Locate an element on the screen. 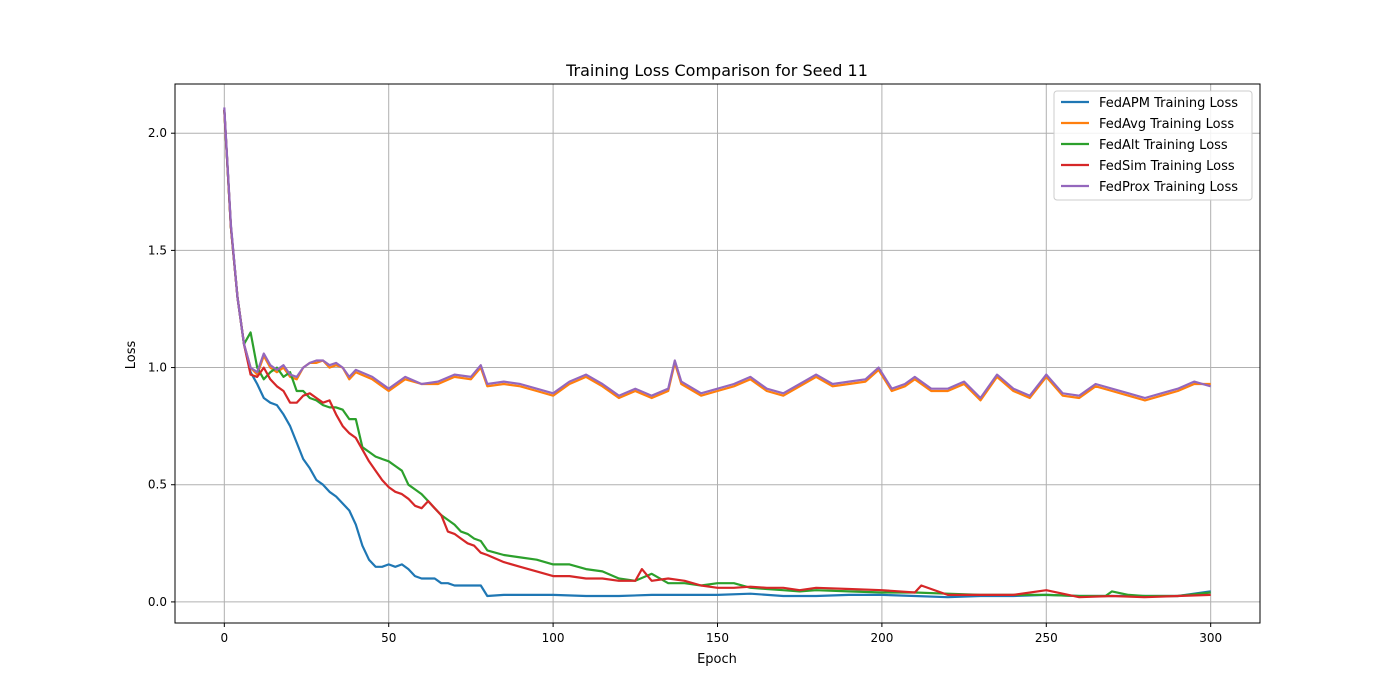 The width and height of the screenshot is (1400, 700). y-tick-label: 1.5 is located at coordinates (157, 250).